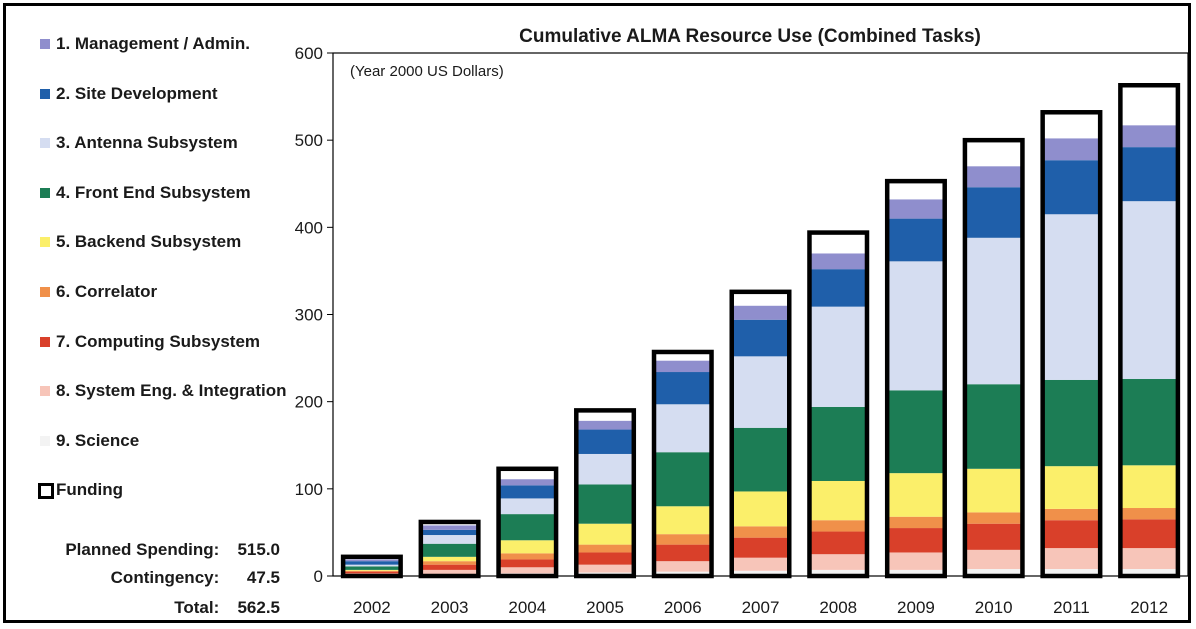 This screenshot has height=629, width=1196. I want to click on x-tick-label: 2002, so click(372, 607).